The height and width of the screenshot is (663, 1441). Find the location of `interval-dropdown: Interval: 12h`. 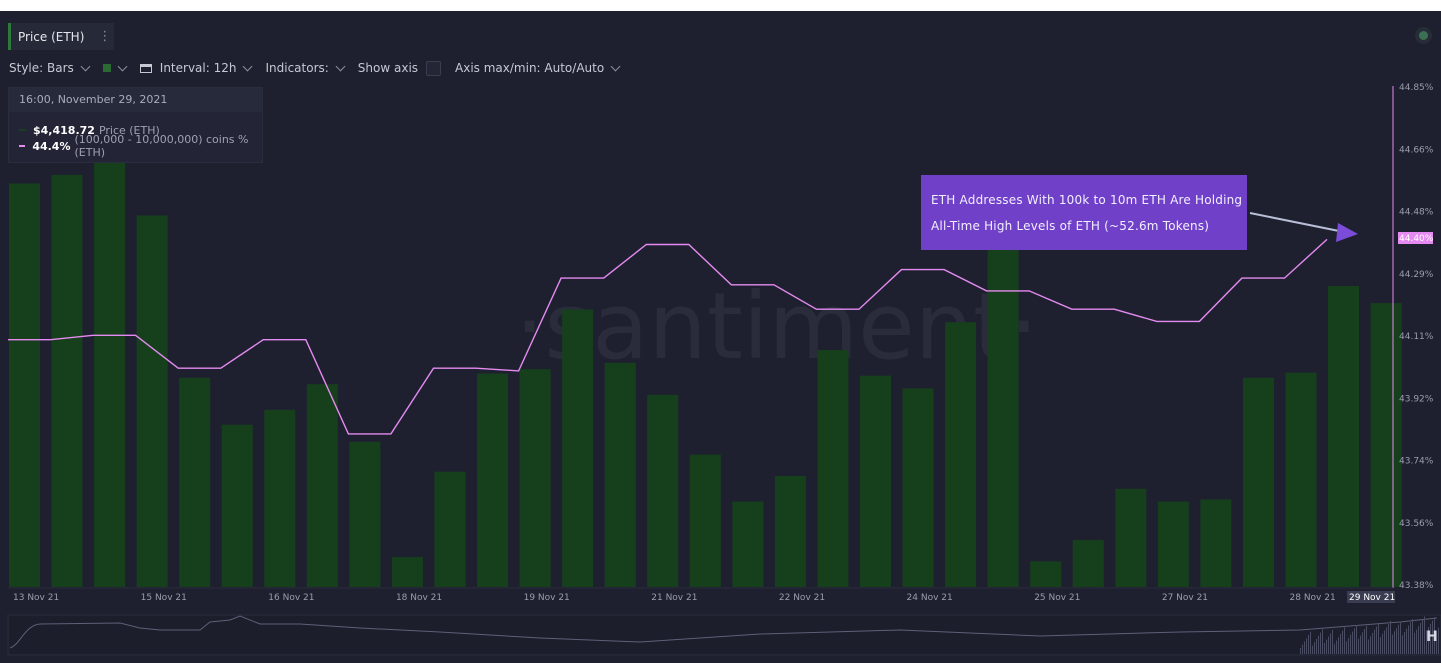

interval-dropdown: Interval: 12h is located at coordinates (196, 68).